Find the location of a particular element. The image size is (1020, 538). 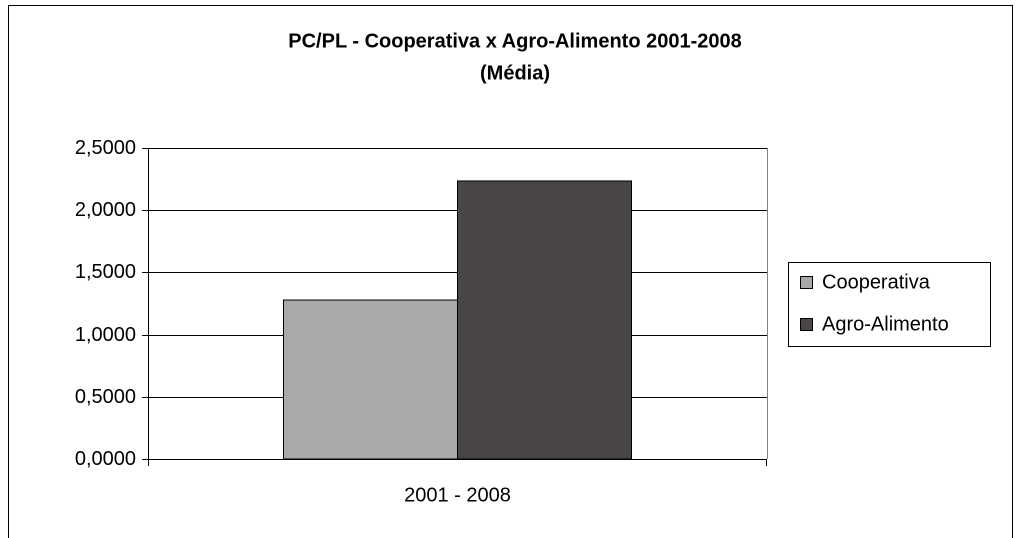

y-tick-label: 2,5000 is located at coordinates (105, 148).